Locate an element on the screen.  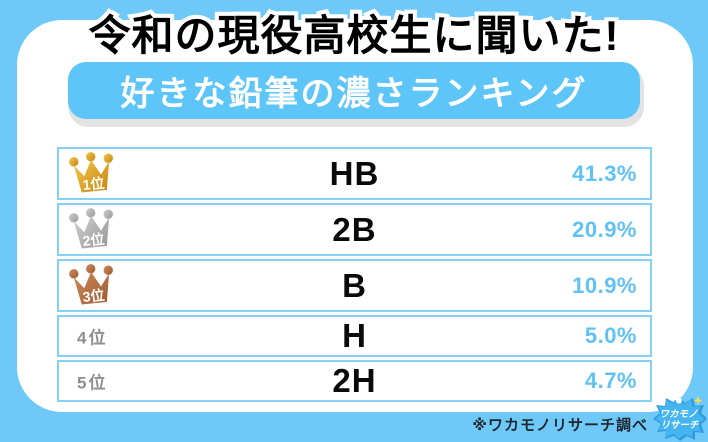
table-row-rank3: 3位 B 10.9% is located at coordinates (354, 285).